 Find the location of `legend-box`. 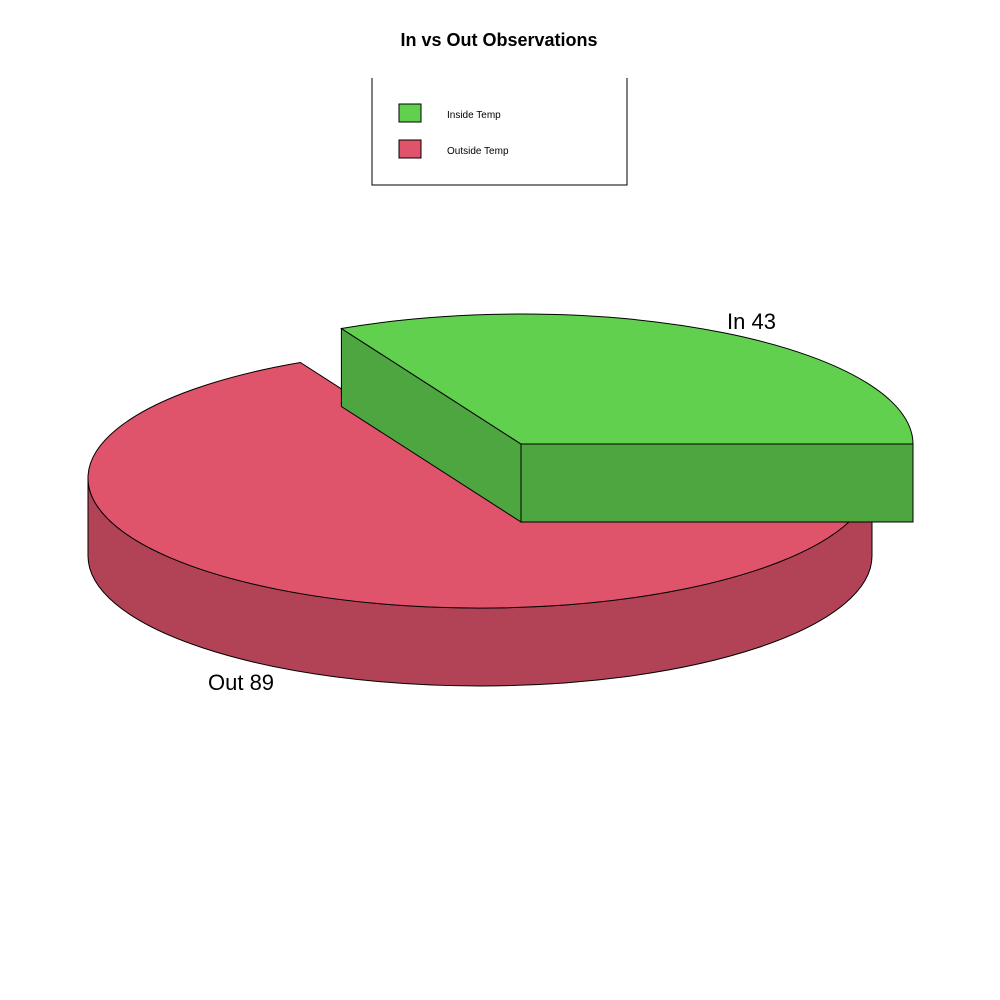

legend-box is located at coordinates (499, 132).